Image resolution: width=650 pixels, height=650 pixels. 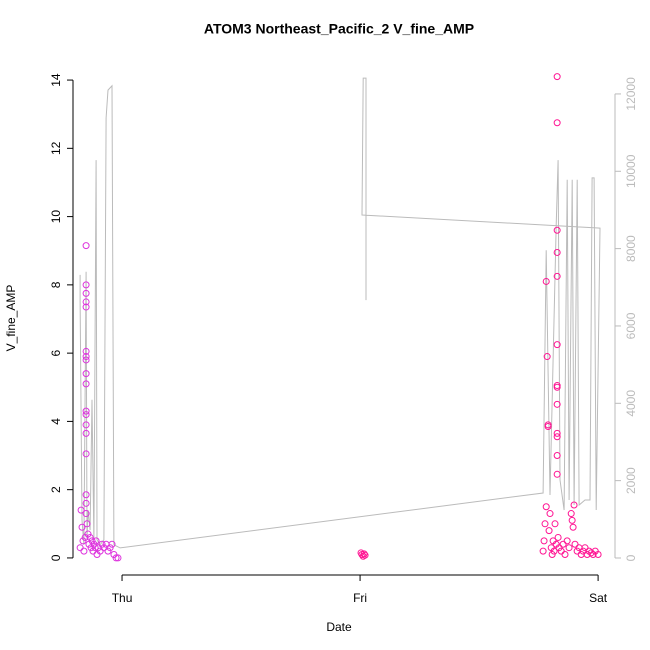 What do you see at coordinates (56, 284) in the screenshot?
I see `y-tick-label: 8` at bounding box center [56, 284].